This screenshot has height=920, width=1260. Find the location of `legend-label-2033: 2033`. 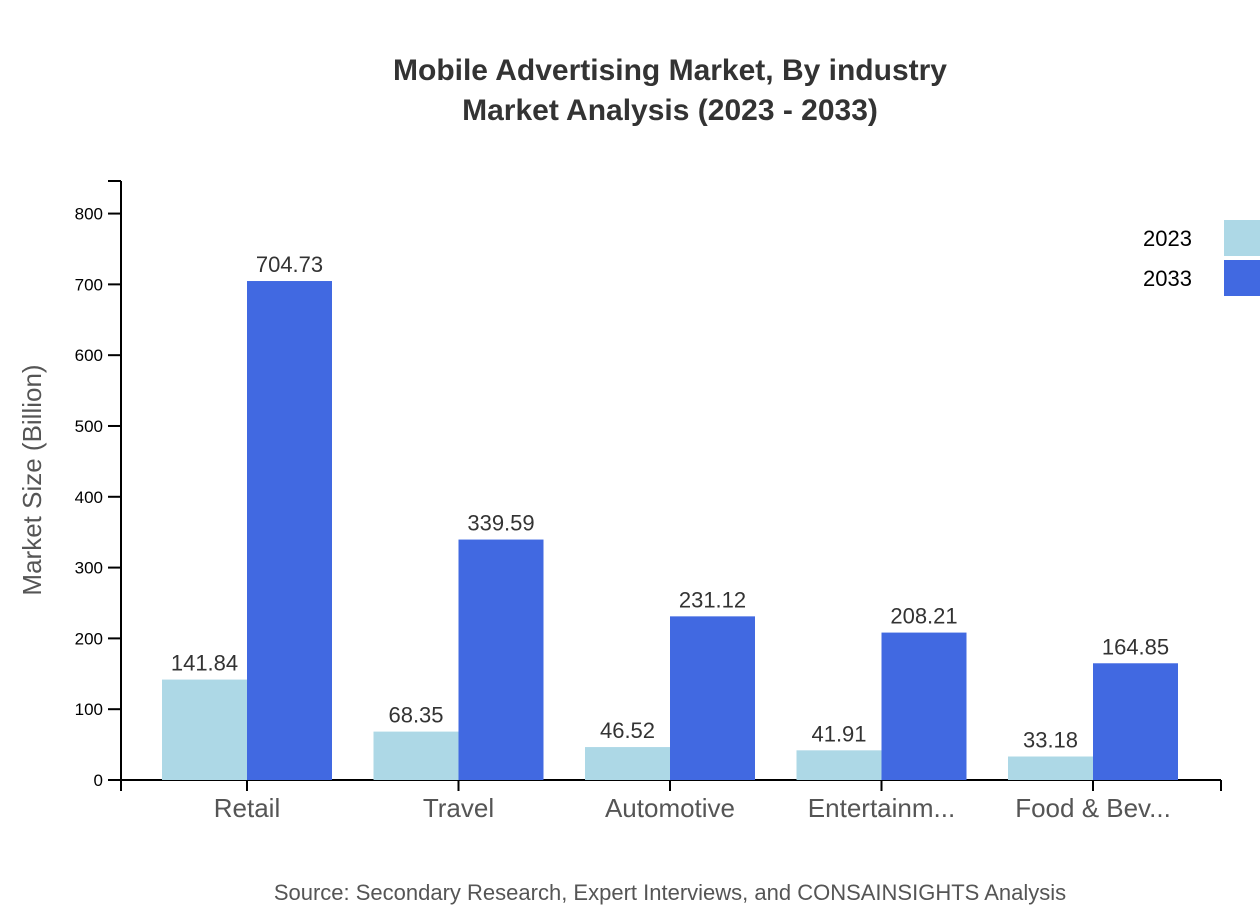

legend-label-2033: 2033 is located at coordinates (1167, 278).